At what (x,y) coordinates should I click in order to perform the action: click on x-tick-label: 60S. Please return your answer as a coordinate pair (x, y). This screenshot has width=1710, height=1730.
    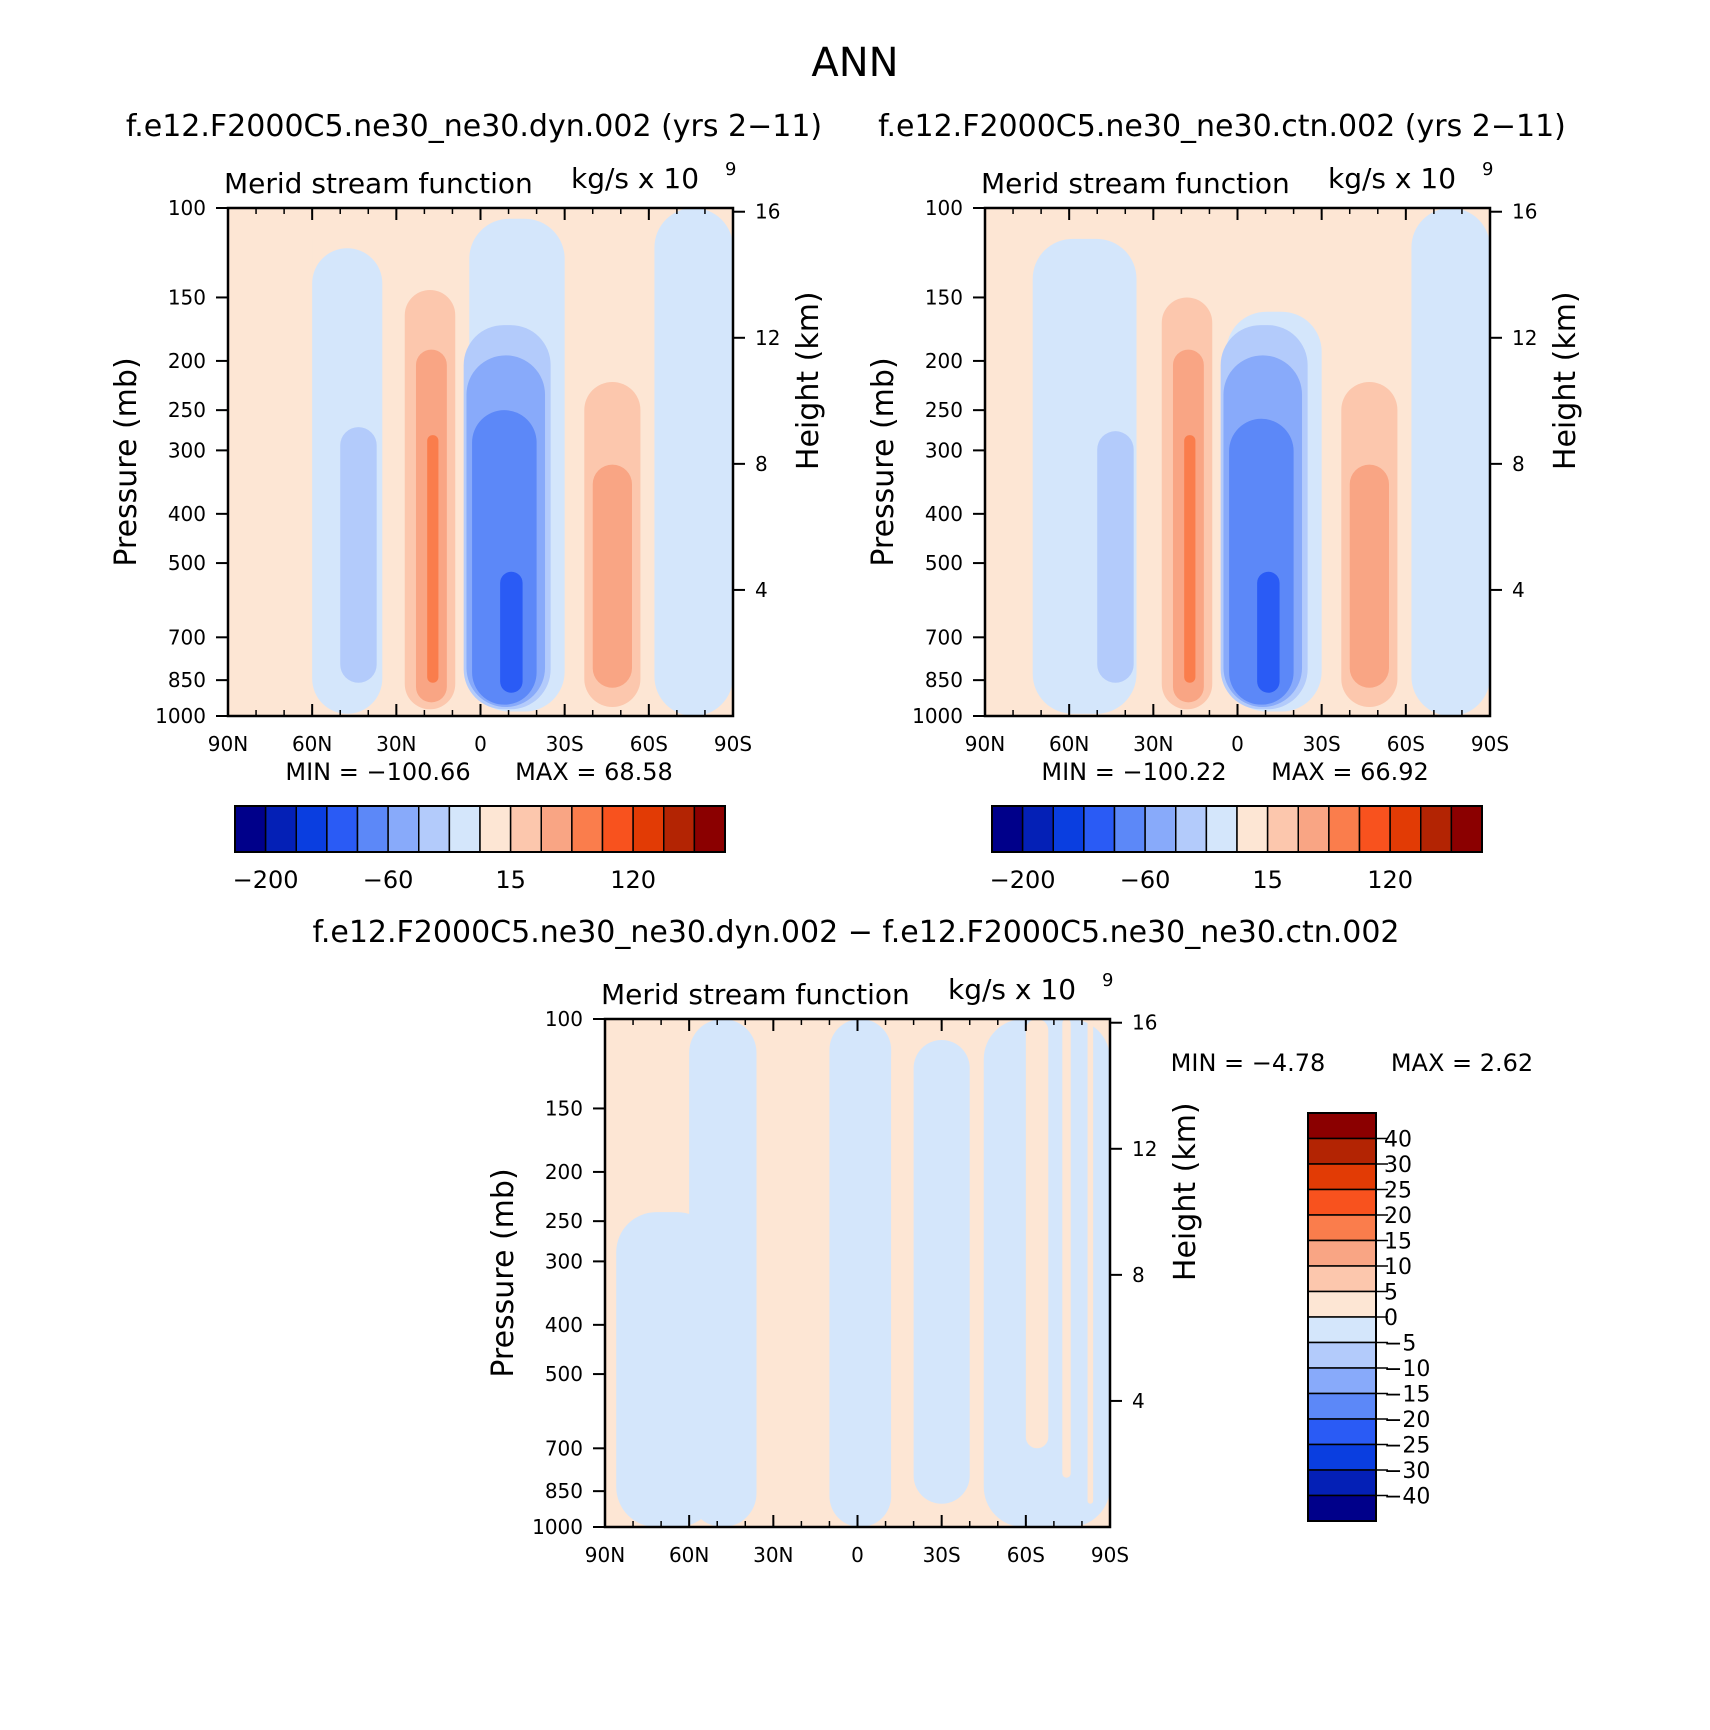
    Looking at the image, I should click on (1026, 1555).